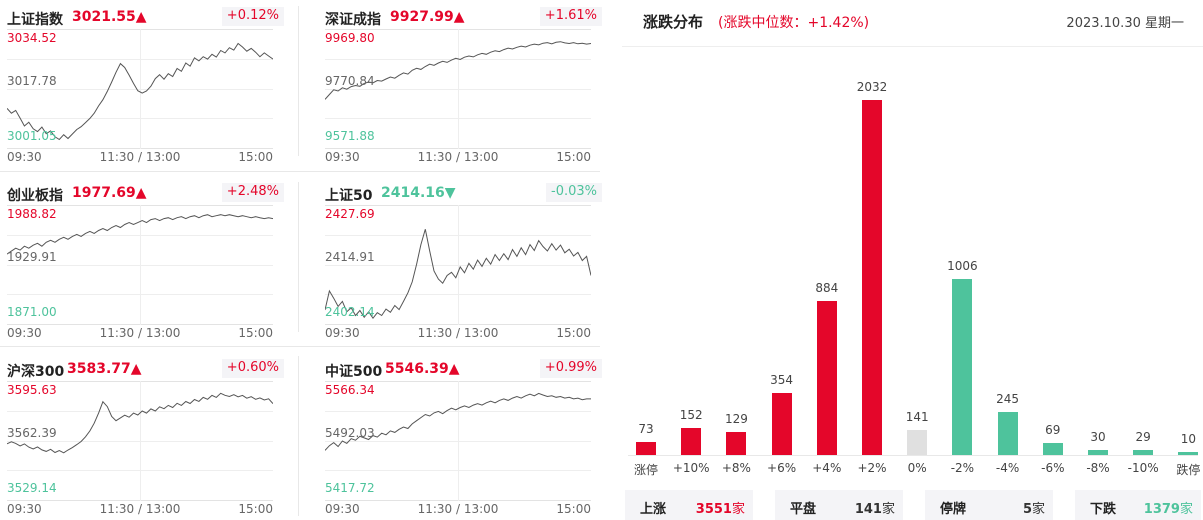 The image size is (1203, 520). Describe the element at coordinates (32, 81) in the screenshot. I see `price-axis-mid: 3017.78` at that location.